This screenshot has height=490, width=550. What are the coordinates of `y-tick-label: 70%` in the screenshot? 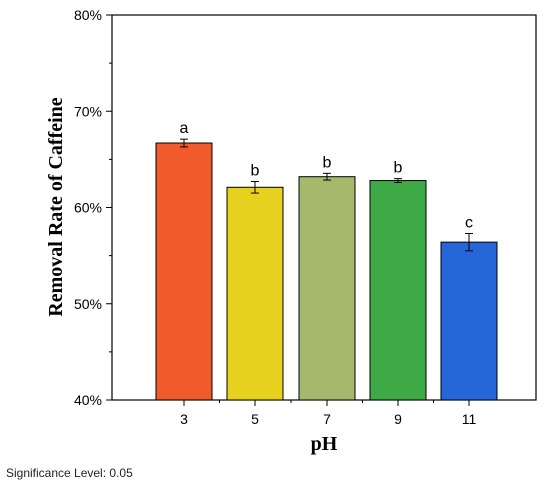 It's located at (88, 111).